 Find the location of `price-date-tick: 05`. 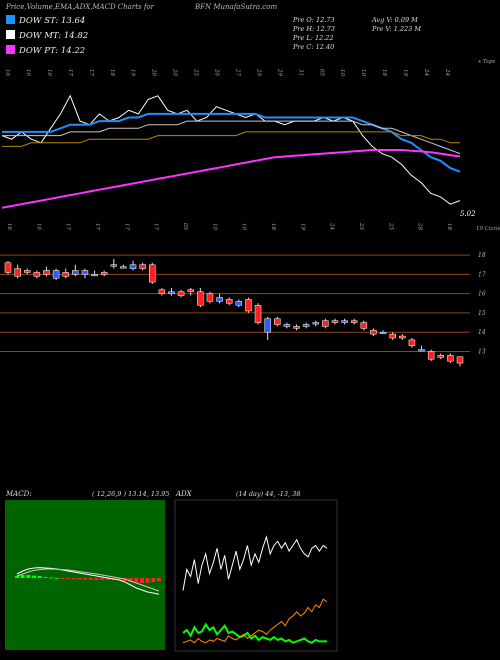

price-date-tick: 05 is located at coordinates (185, 226).